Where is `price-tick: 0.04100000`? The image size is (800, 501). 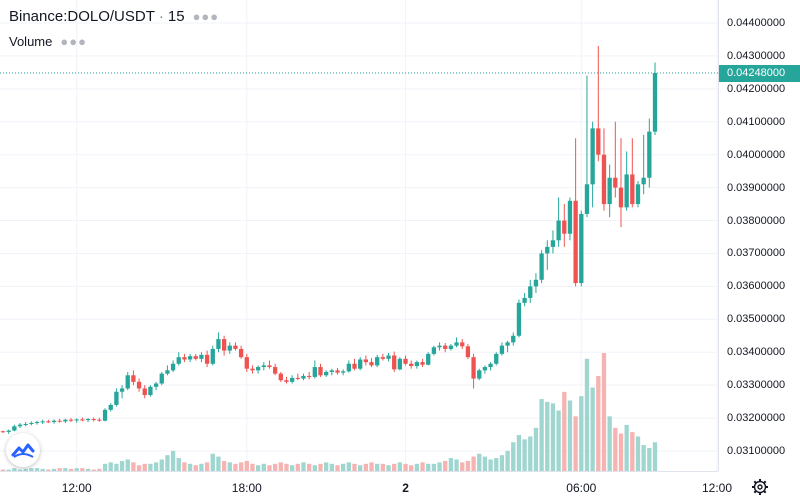 price-tick: 0.04100000 is located at coordinates (756, 121).